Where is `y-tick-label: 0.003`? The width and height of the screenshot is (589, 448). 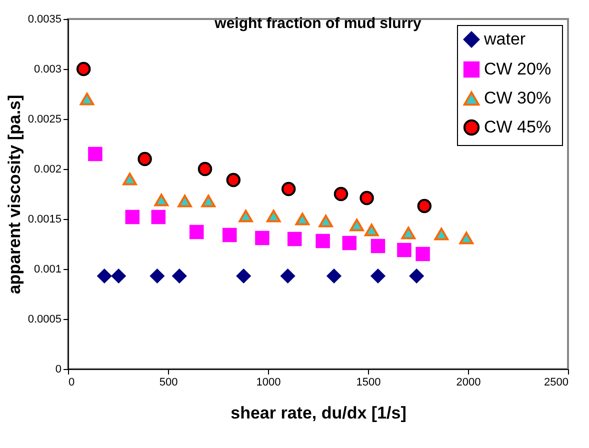 y-tick-label: 0.003 is located at coordinates (48, 70).